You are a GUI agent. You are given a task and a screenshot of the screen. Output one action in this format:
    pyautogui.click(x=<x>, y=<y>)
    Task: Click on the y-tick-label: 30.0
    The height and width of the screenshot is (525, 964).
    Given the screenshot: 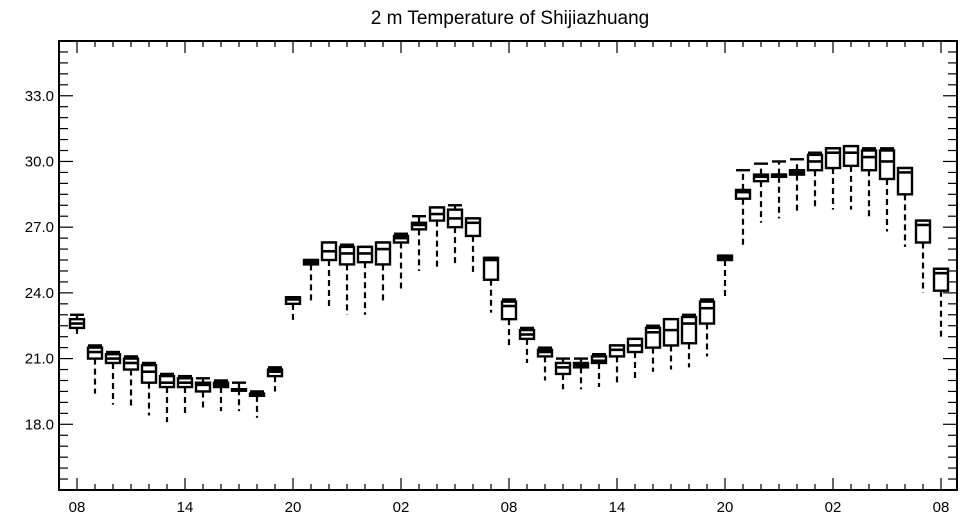 What is the action you would take?
    pyautogui.click(x=39, y=161)
    